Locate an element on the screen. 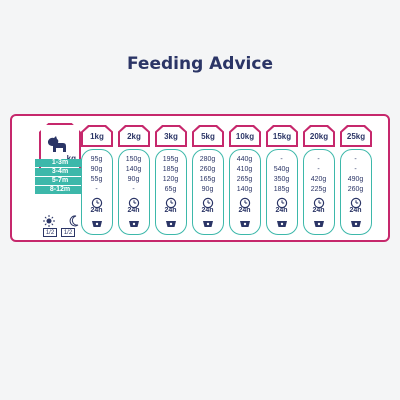  weight-amounts: 280g 260g 165g 90g 24h is located at coordinates (208, 192).